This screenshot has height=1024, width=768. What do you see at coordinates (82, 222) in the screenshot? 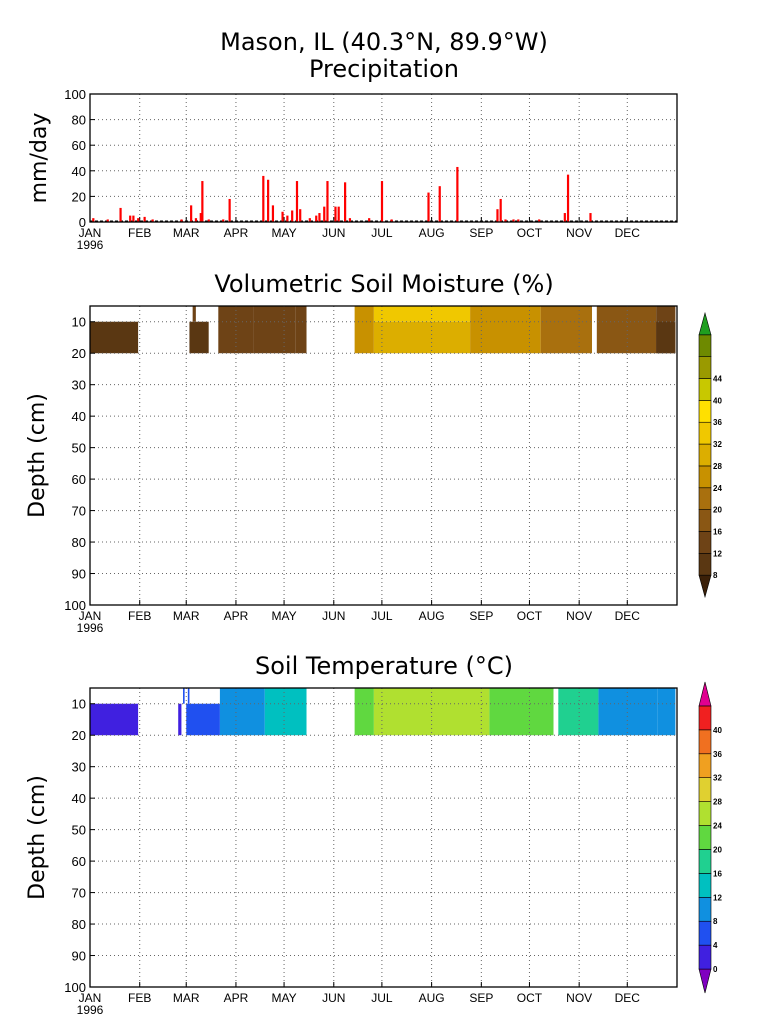
I see `y-tick-label: 0` at bounding box center [82, 222].